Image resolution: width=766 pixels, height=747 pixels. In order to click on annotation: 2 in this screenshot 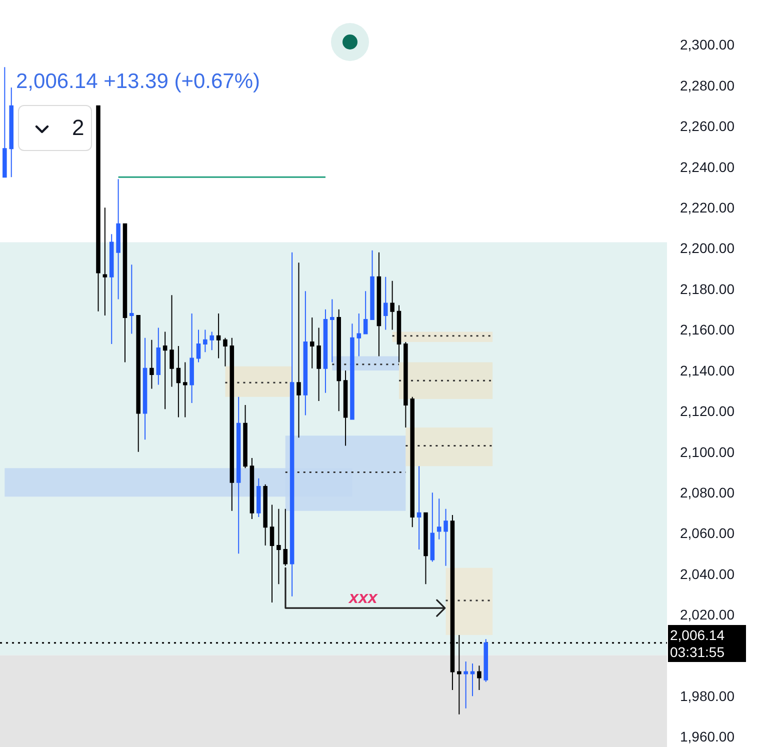, I will do `click(78, 127)`.